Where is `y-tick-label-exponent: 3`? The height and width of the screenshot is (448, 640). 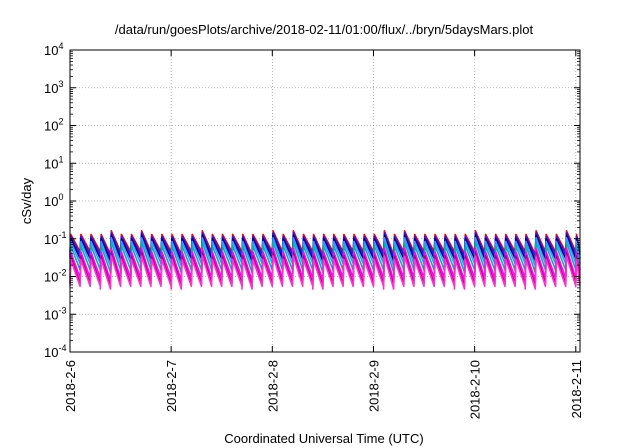 y-tick-label-exponent: 3 is located at coordinates (60, 84).